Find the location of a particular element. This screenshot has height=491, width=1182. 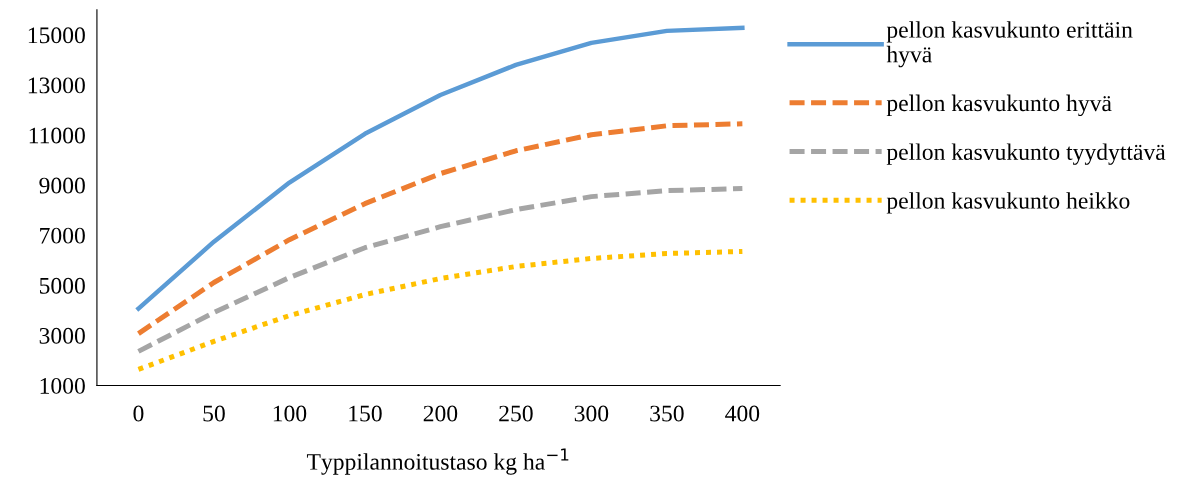

y-tick-label: 5000 is located at coordinates (62, 285).